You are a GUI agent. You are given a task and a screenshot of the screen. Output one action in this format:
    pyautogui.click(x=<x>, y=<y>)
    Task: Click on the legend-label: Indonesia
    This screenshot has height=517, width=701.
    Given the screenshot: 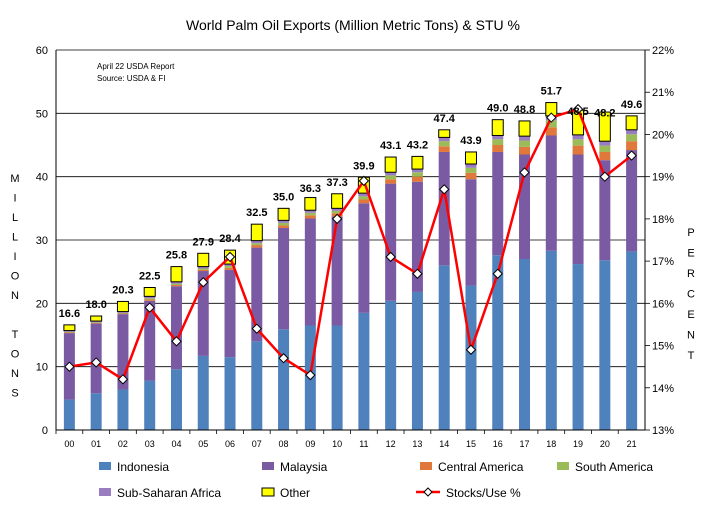 What is the action you would take?
    pyautogui.click(x=143, y=467)
    